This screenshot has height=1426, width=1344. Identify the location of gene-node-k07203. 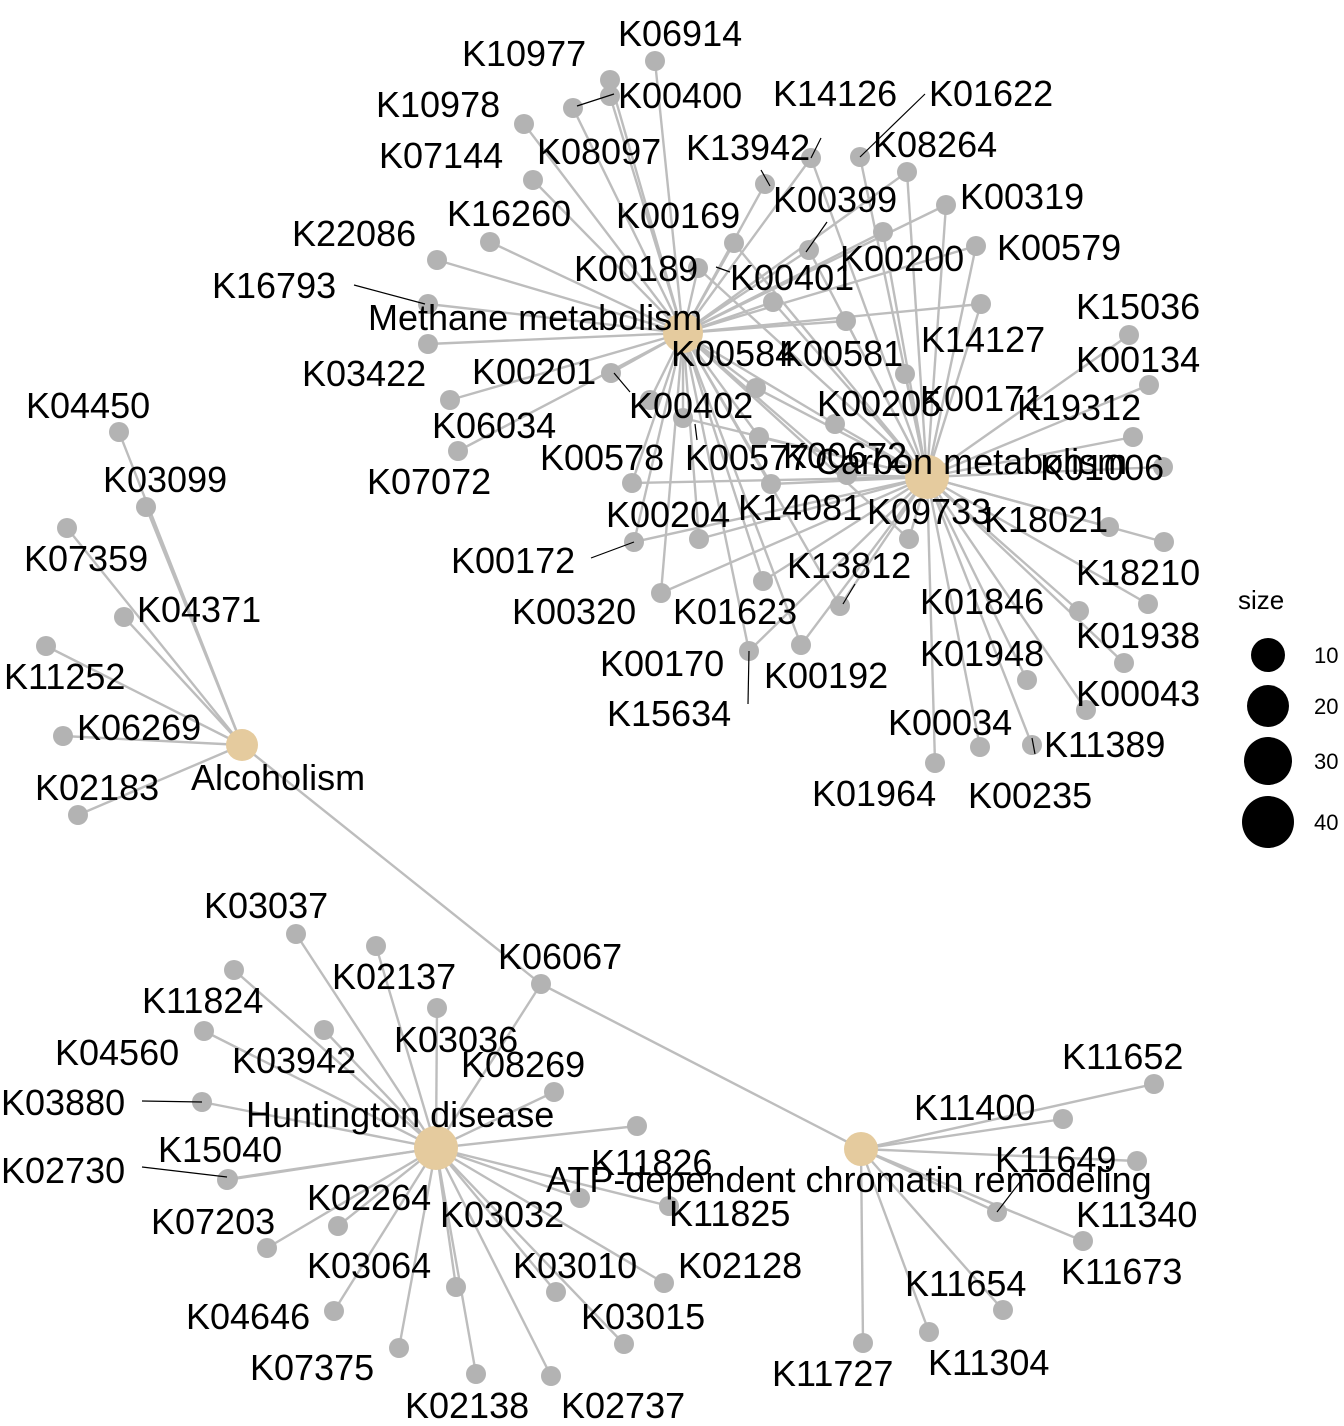
(267, 1248).